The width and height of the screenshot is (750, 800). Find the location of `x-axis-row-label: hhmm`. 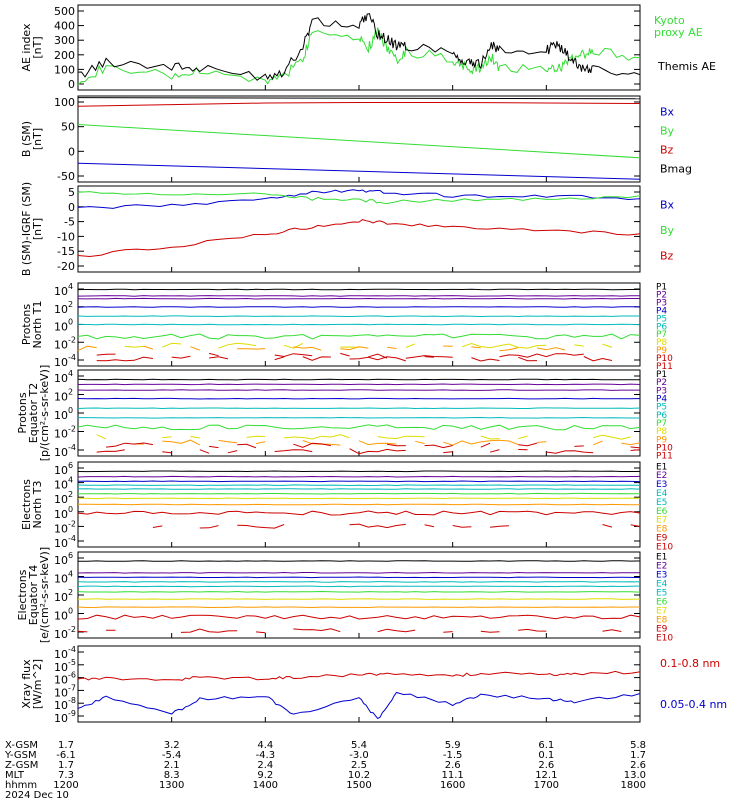

x-axis-row-label: hhmm is located at coordinates (21, 785).